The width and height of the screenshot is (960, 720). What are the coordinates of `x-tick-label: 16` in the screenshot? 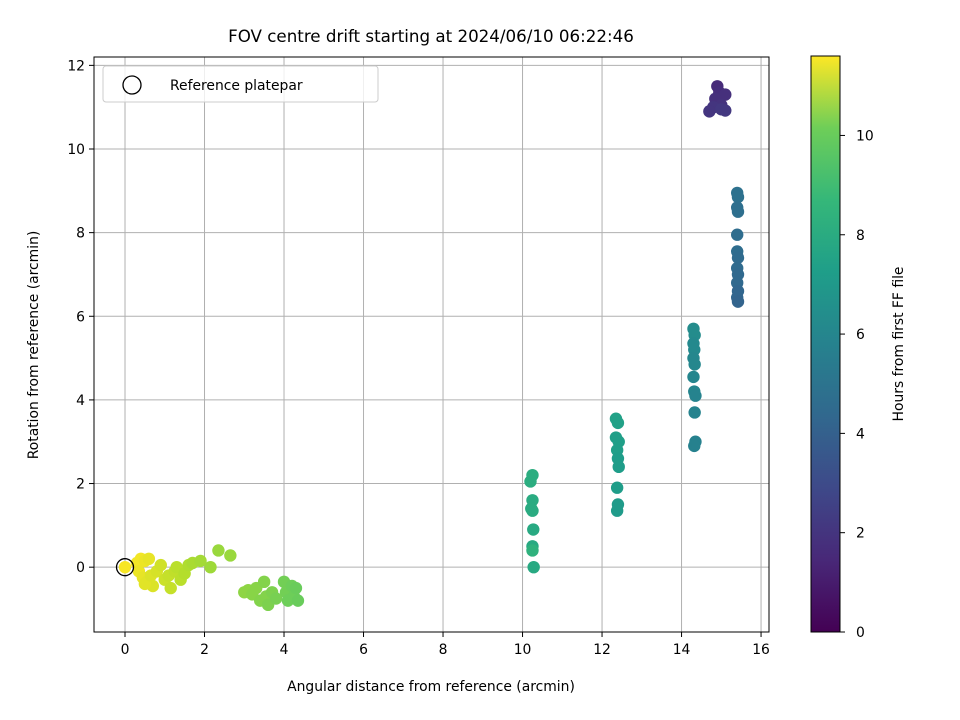 It's located at (761, 650).